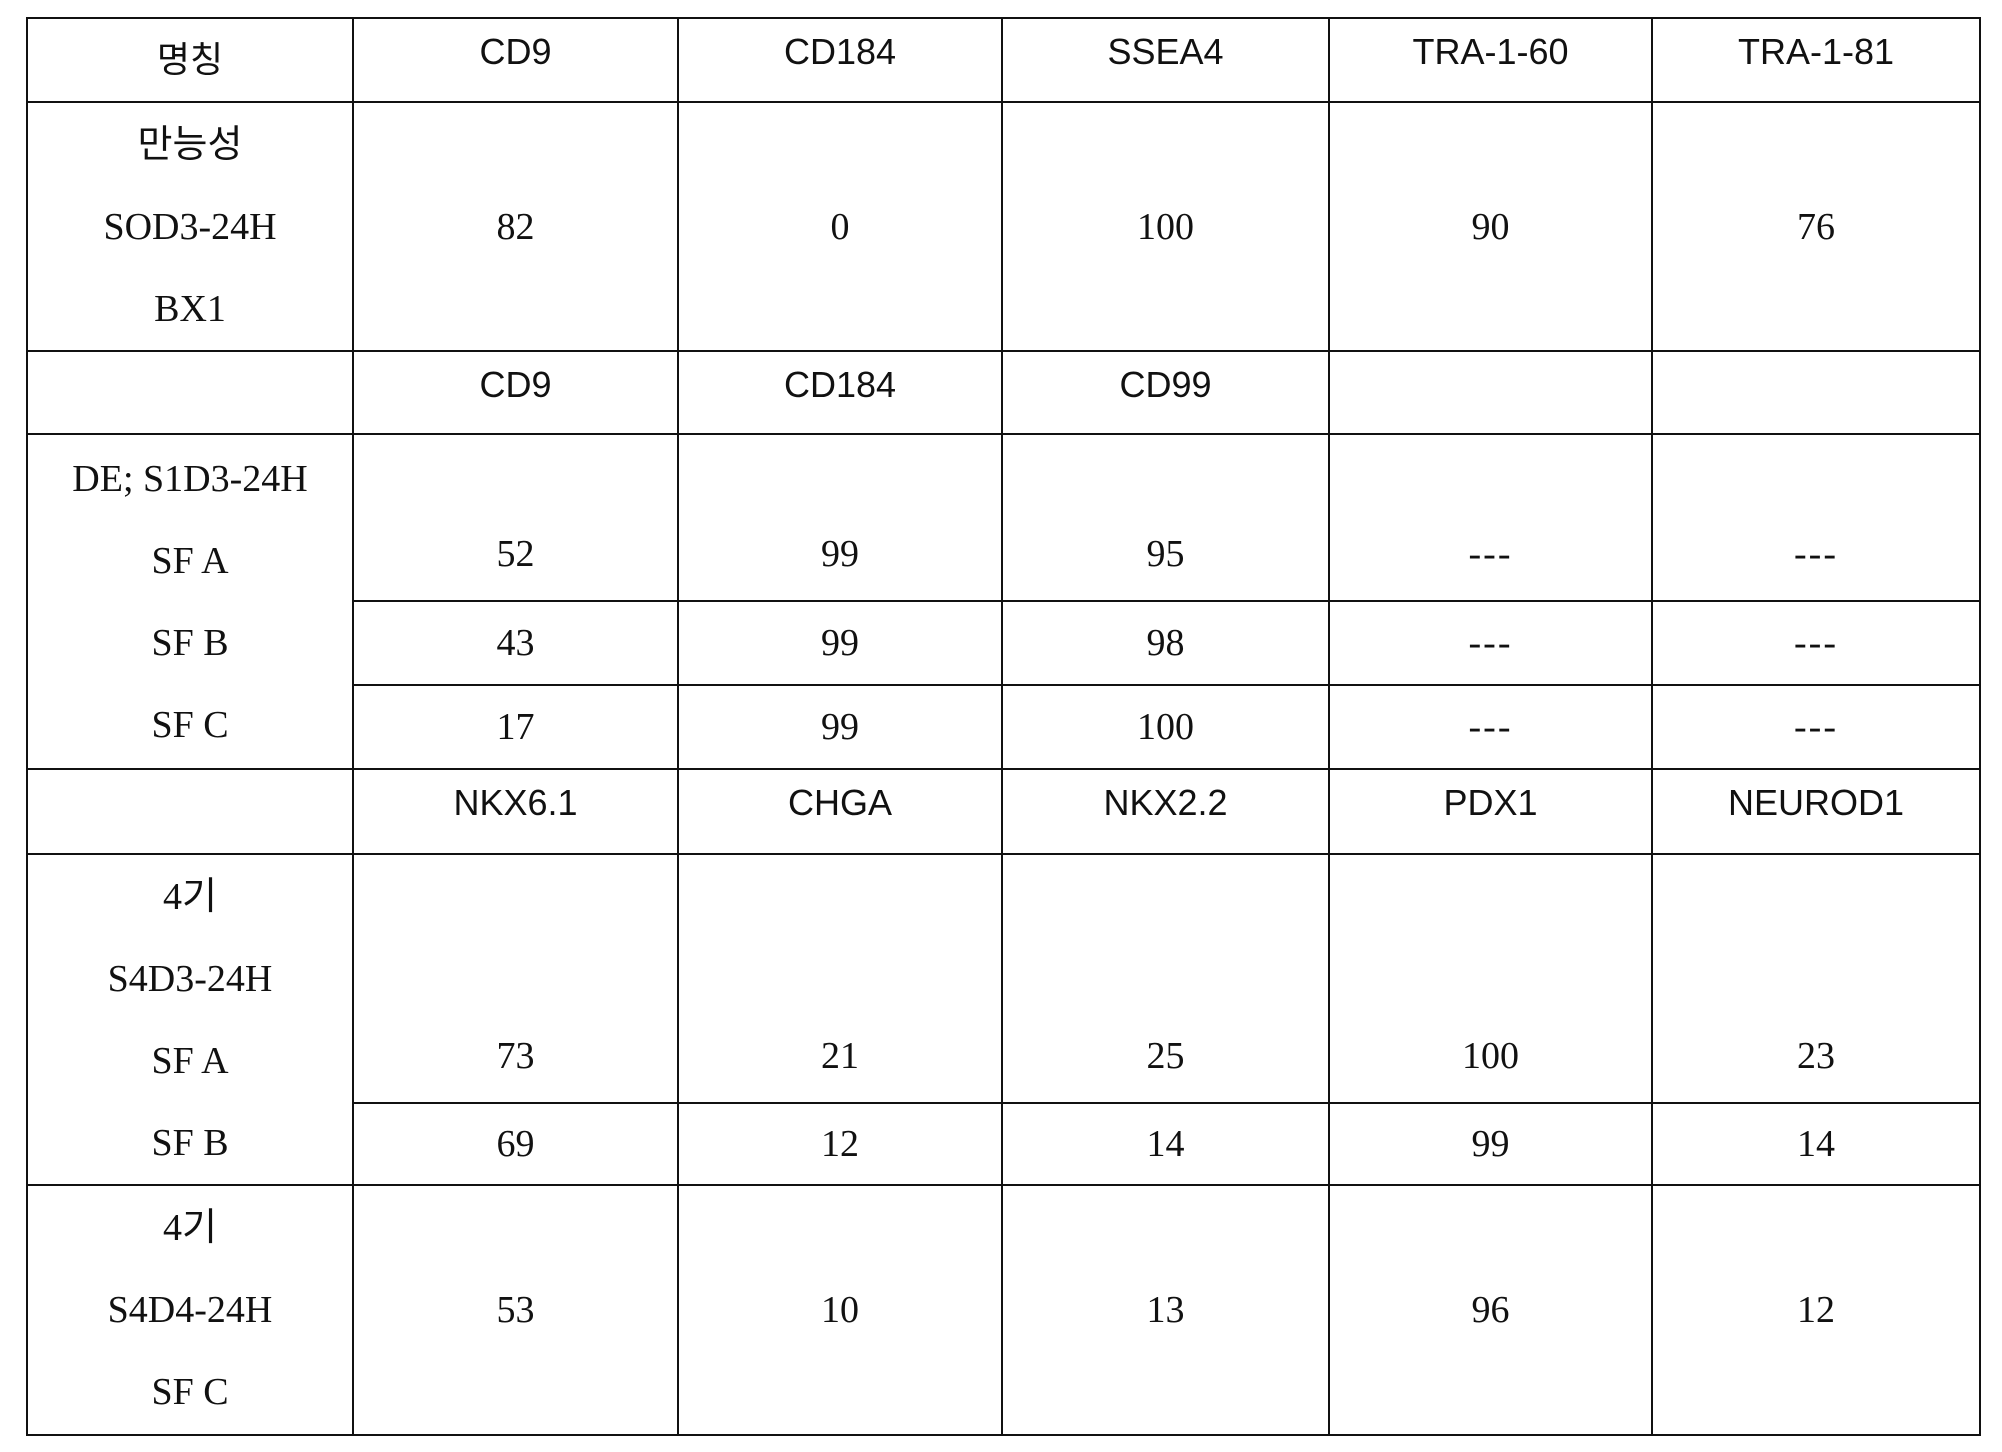 This screenshot has height=1452, width=2002. What do you see at coordinates (190, 979) in the screenshot?
I see `label-line: S4D3-24H` at bounding box center [190, 979].